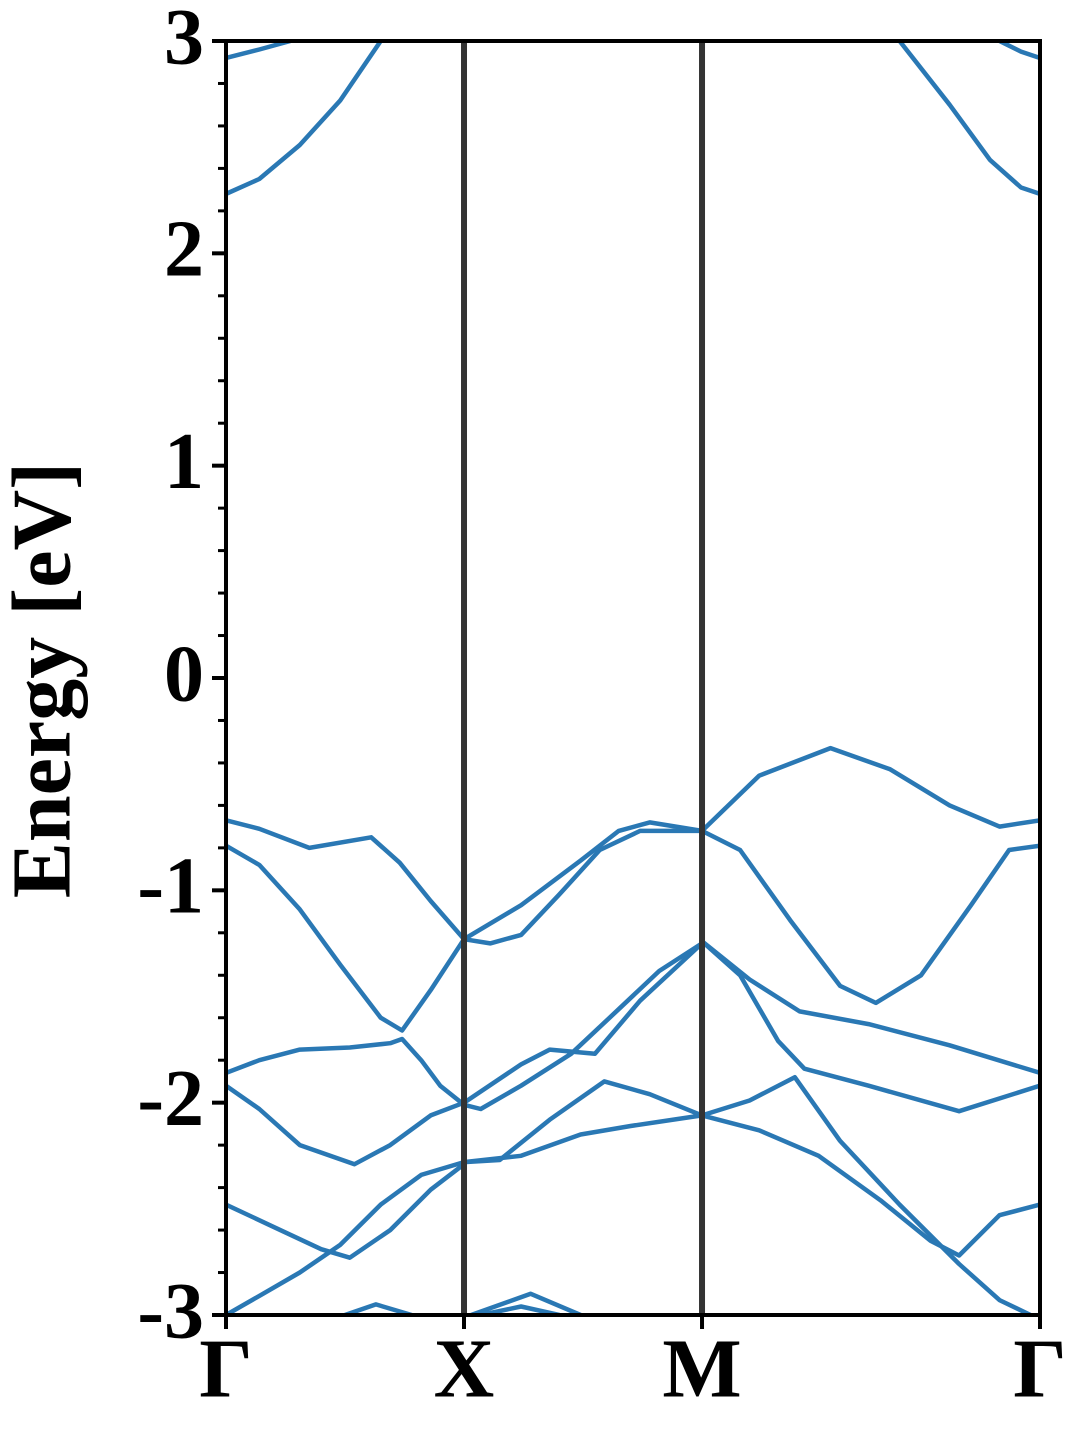  Describe the element at coordinates (184, 674) in the screenshot. I see `y-tick-label: 0` at that location.